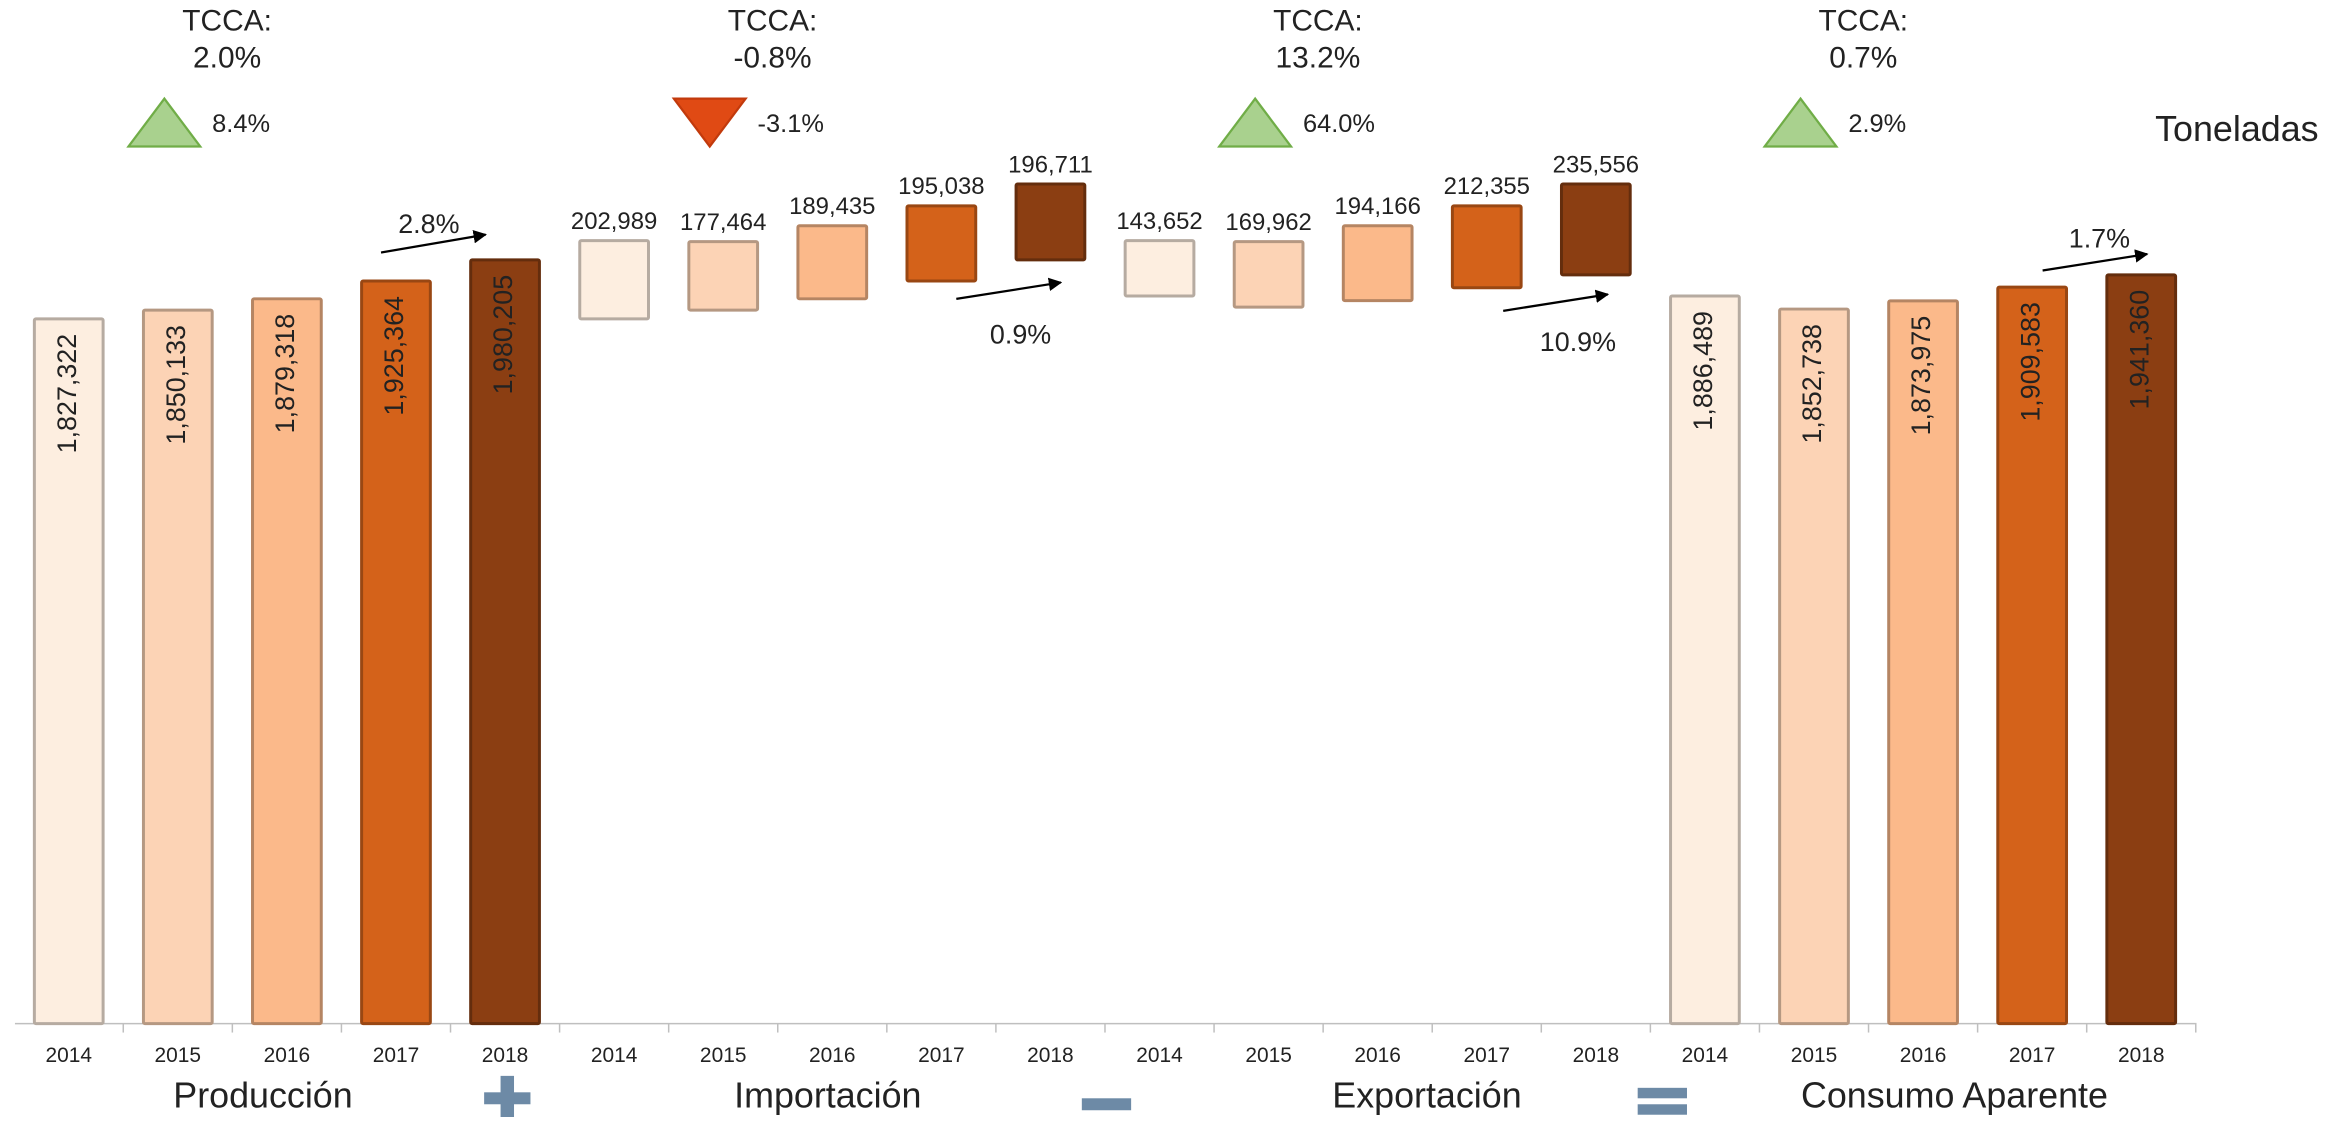  What do you see at coordinates (1703, 371) in the screenshot?
I see `data-label: 1,886,489` at bounding box center [1703, 371].